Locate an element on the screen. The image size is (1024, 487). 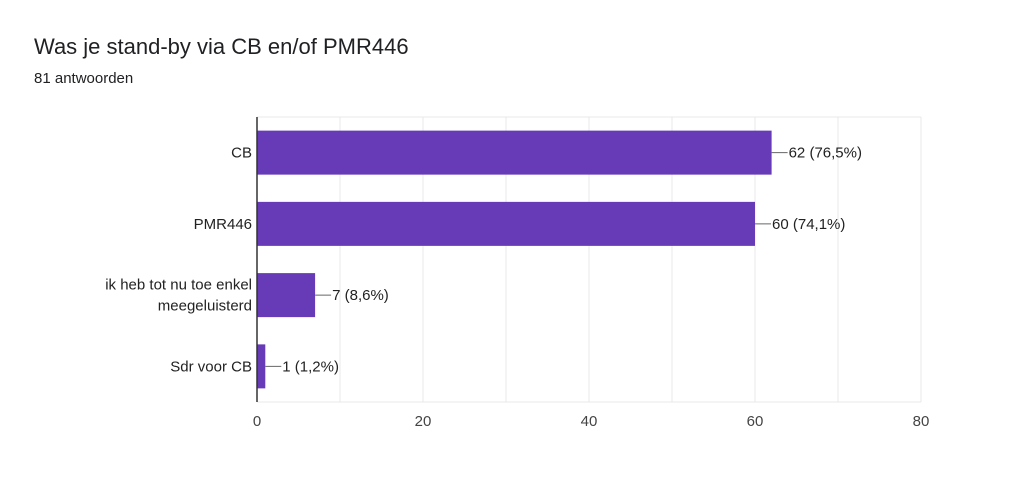
x-tick-label: 40 is located at coordinates (589, 421).